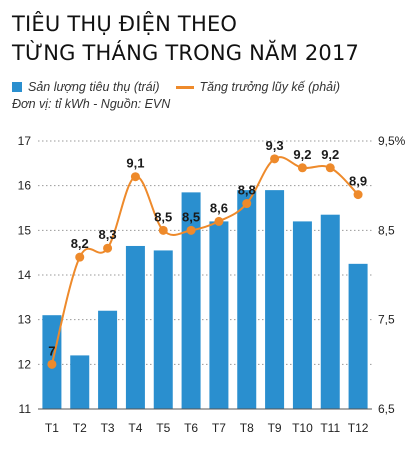  I want to click on data-label: 7, so click(51, 350).